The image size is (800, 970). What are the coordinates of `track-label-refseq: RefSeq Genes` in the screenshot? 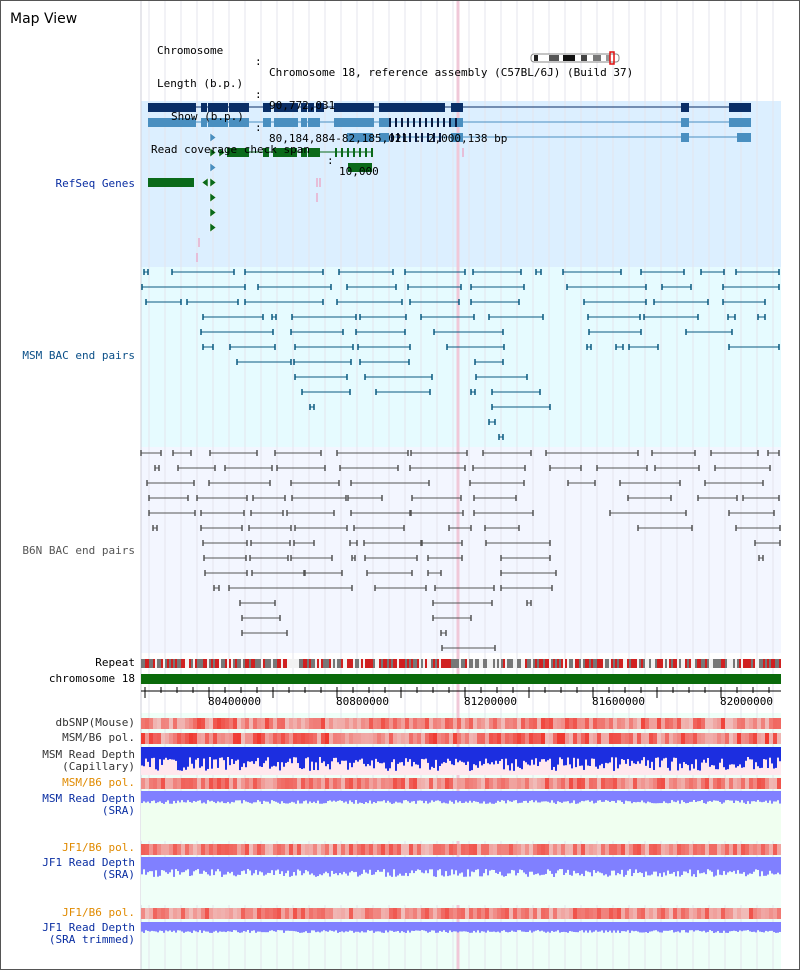 It's located at (95, 183).